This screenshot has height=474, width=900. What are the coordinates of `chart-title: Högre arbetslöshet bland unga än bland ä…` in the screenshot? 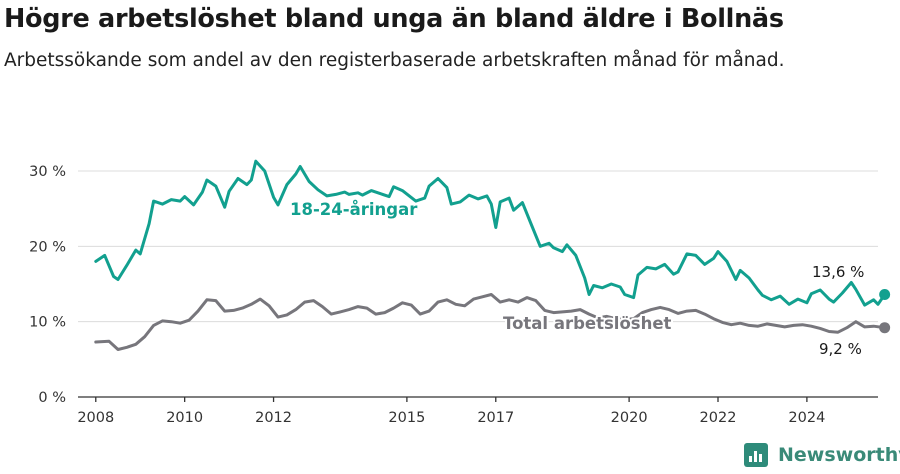 It's located at (394, 19).